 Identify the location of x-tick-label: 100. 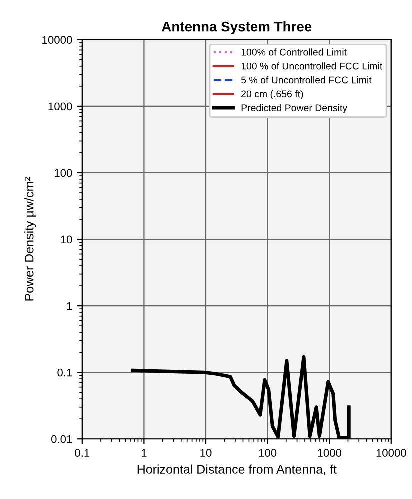
(268, 453).